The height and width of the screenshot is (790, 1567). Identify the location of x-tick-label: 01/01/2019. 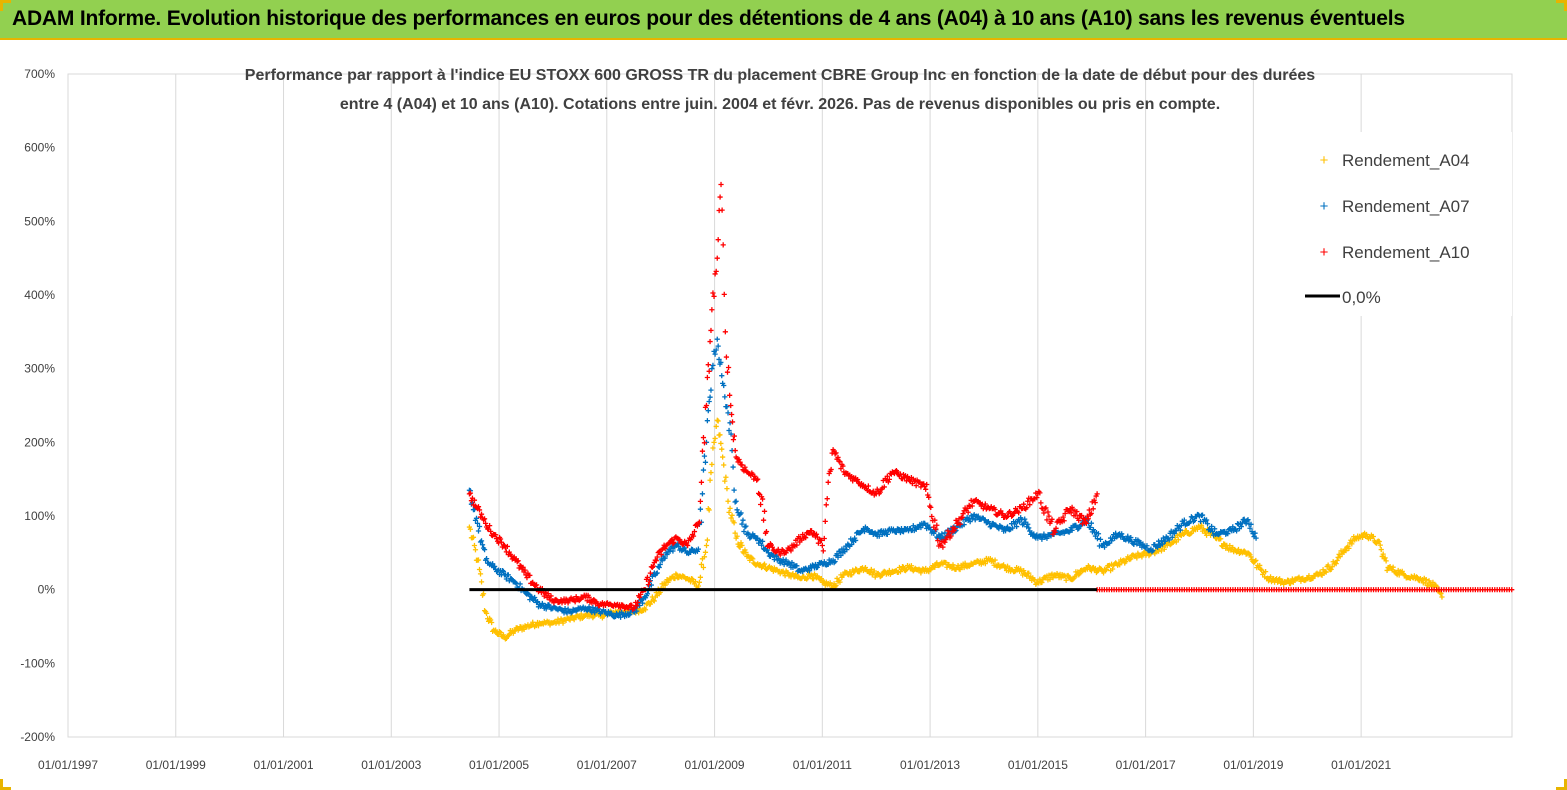
(1253, 765).